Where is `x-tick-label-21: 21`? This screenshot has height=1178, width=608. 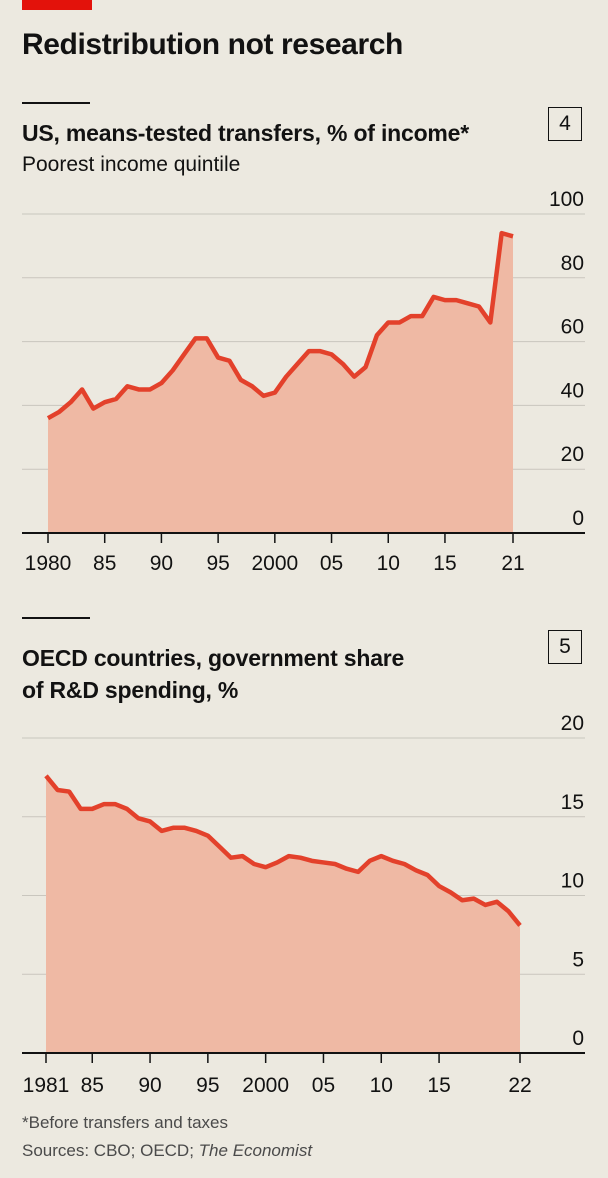 x-tick-label-21: 21 is located at coordinates (512, 563).